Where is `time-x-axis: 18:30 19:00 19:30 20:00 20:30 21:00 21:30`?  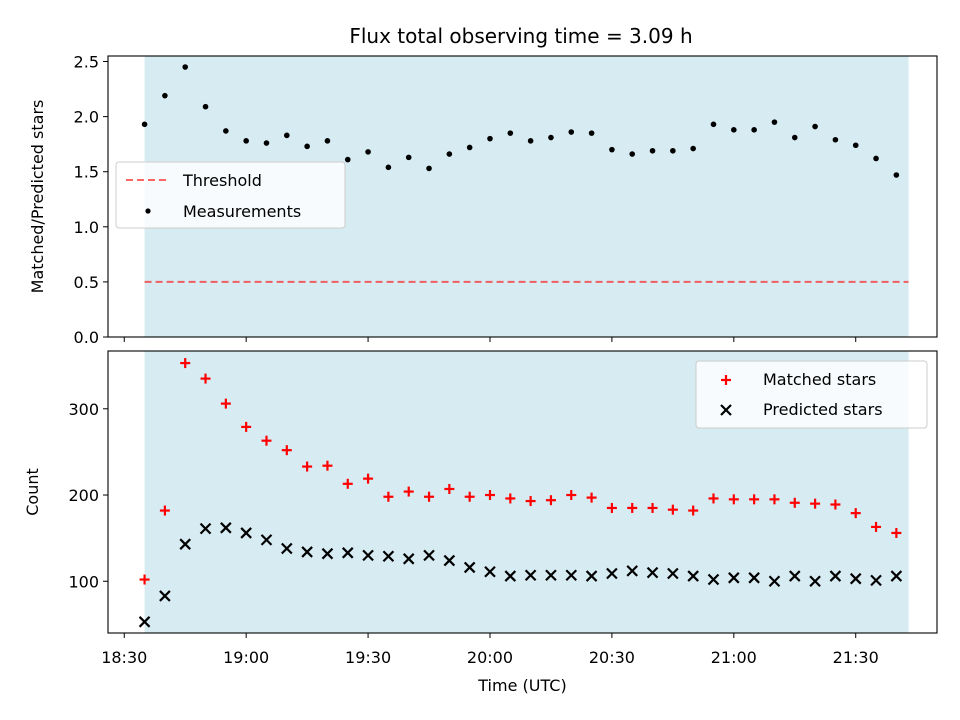 time-x-axis: 18:30 19:00 19:30 20:00 20:30 21:00 21:30 is located at coordinates (490, 650).